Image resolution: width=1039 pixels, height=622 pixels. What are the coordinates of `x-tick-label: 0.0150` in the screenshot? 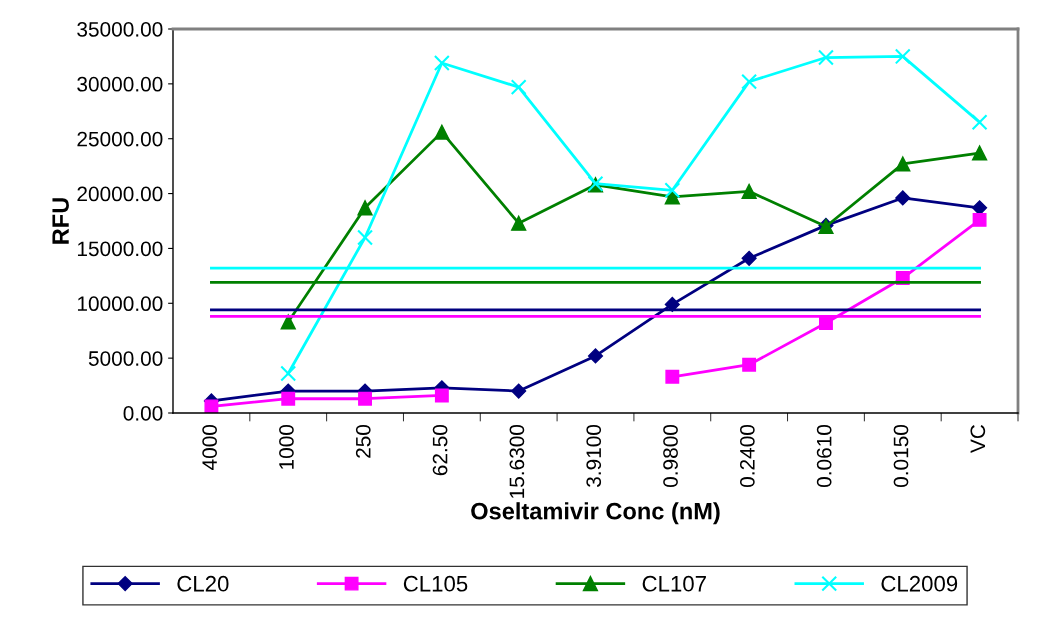 It's located at (901, 456).